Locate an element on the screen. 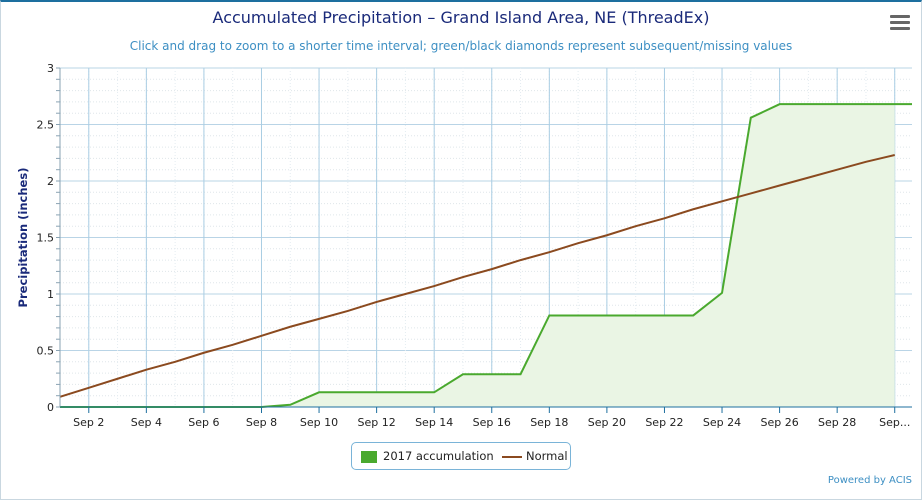  y-tick-label: 2.5 is located at coordinates (46, 125).